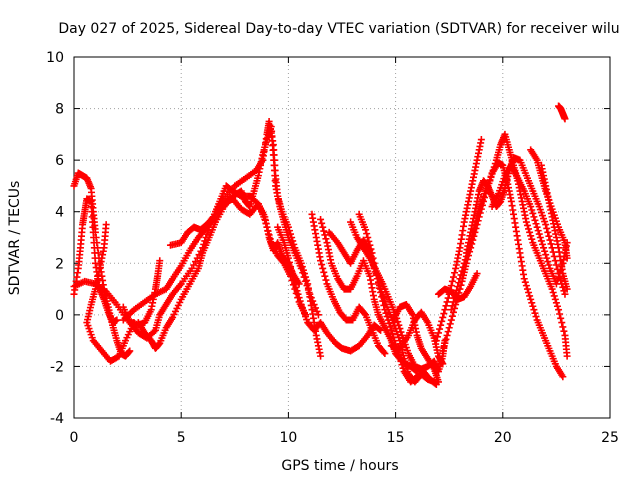 The image size is (640, 480). Describe the element at coordinates (503, 438) in the screenshot. I see `x-tick-label: 20` at that location.